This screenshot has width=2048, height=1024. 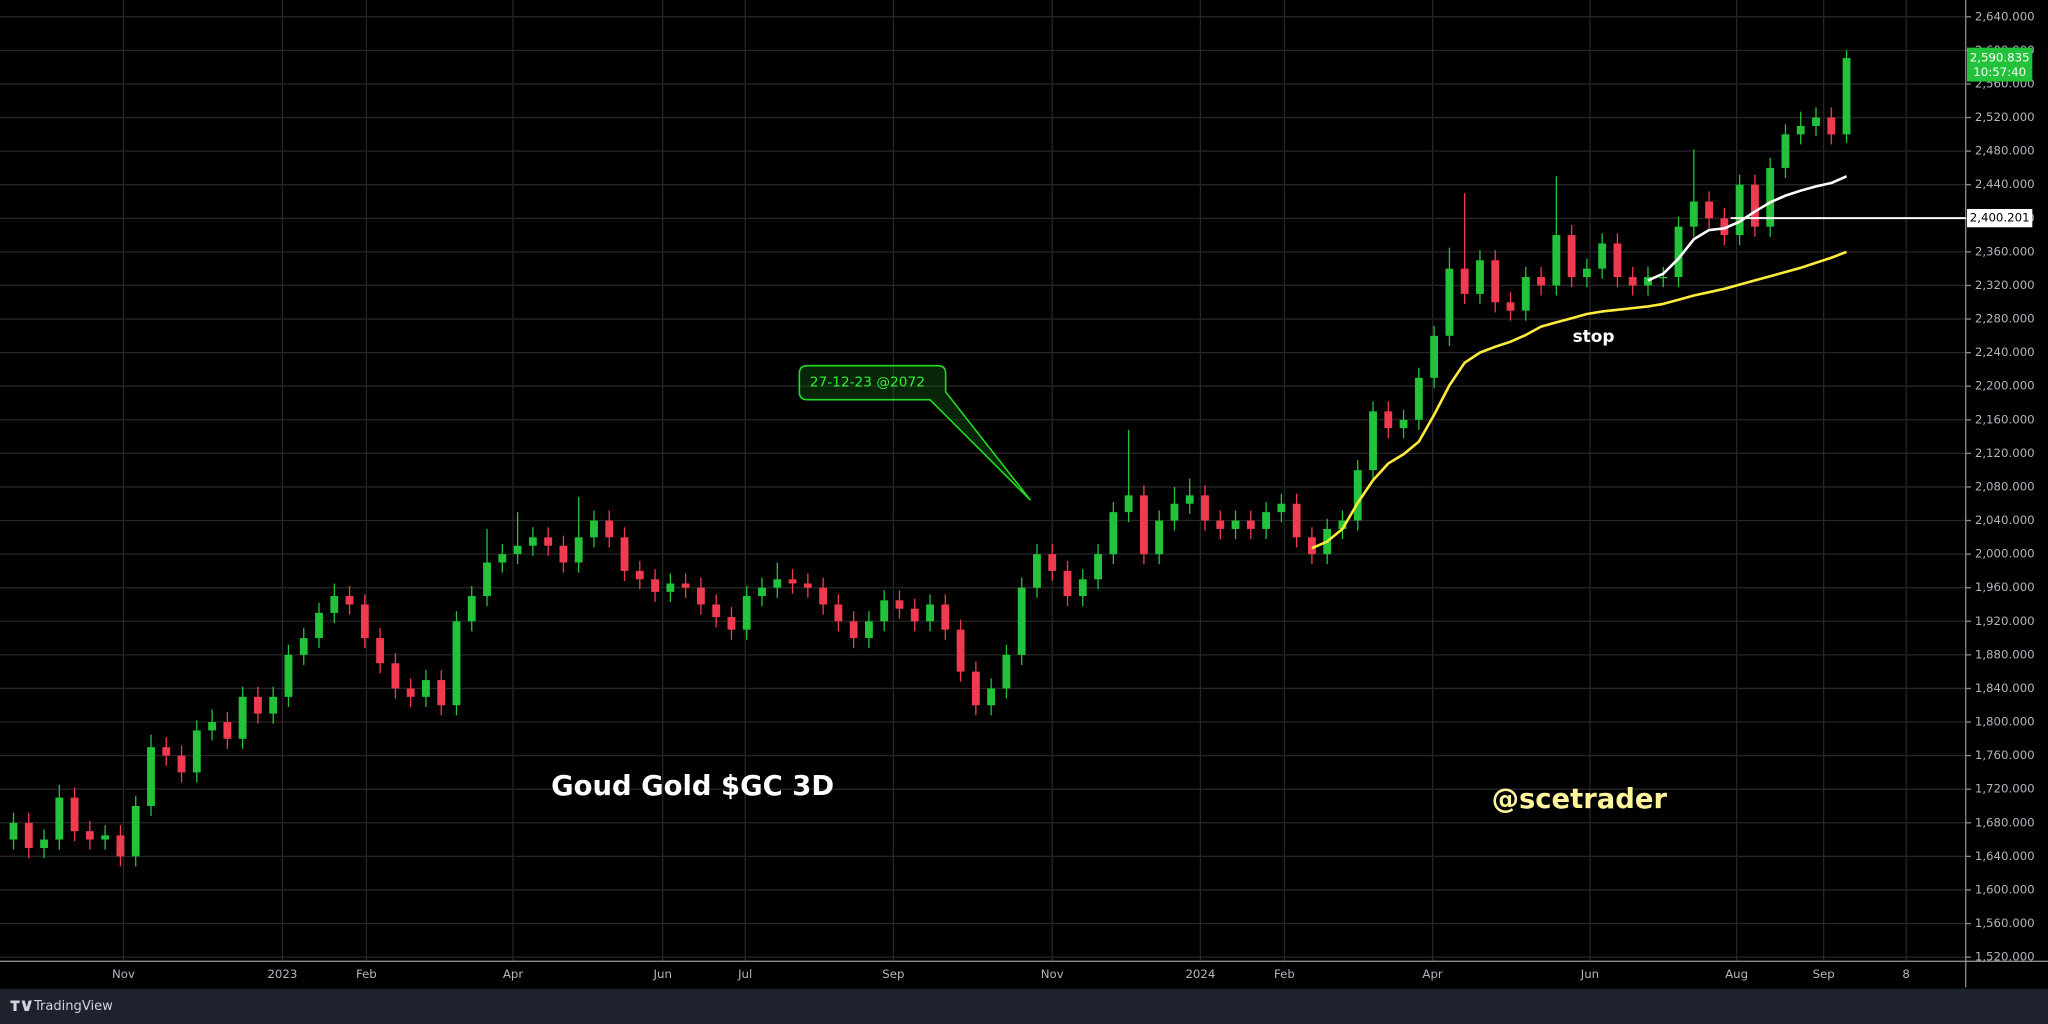 I want to click on y-tick-label: 2,320.000, so click(x=2005, y=285).